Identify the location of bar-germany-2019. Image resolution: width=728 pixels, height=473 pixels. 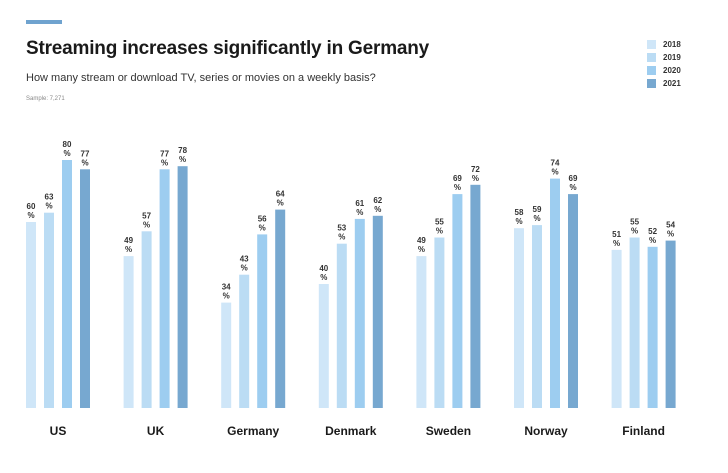
(244, 341).